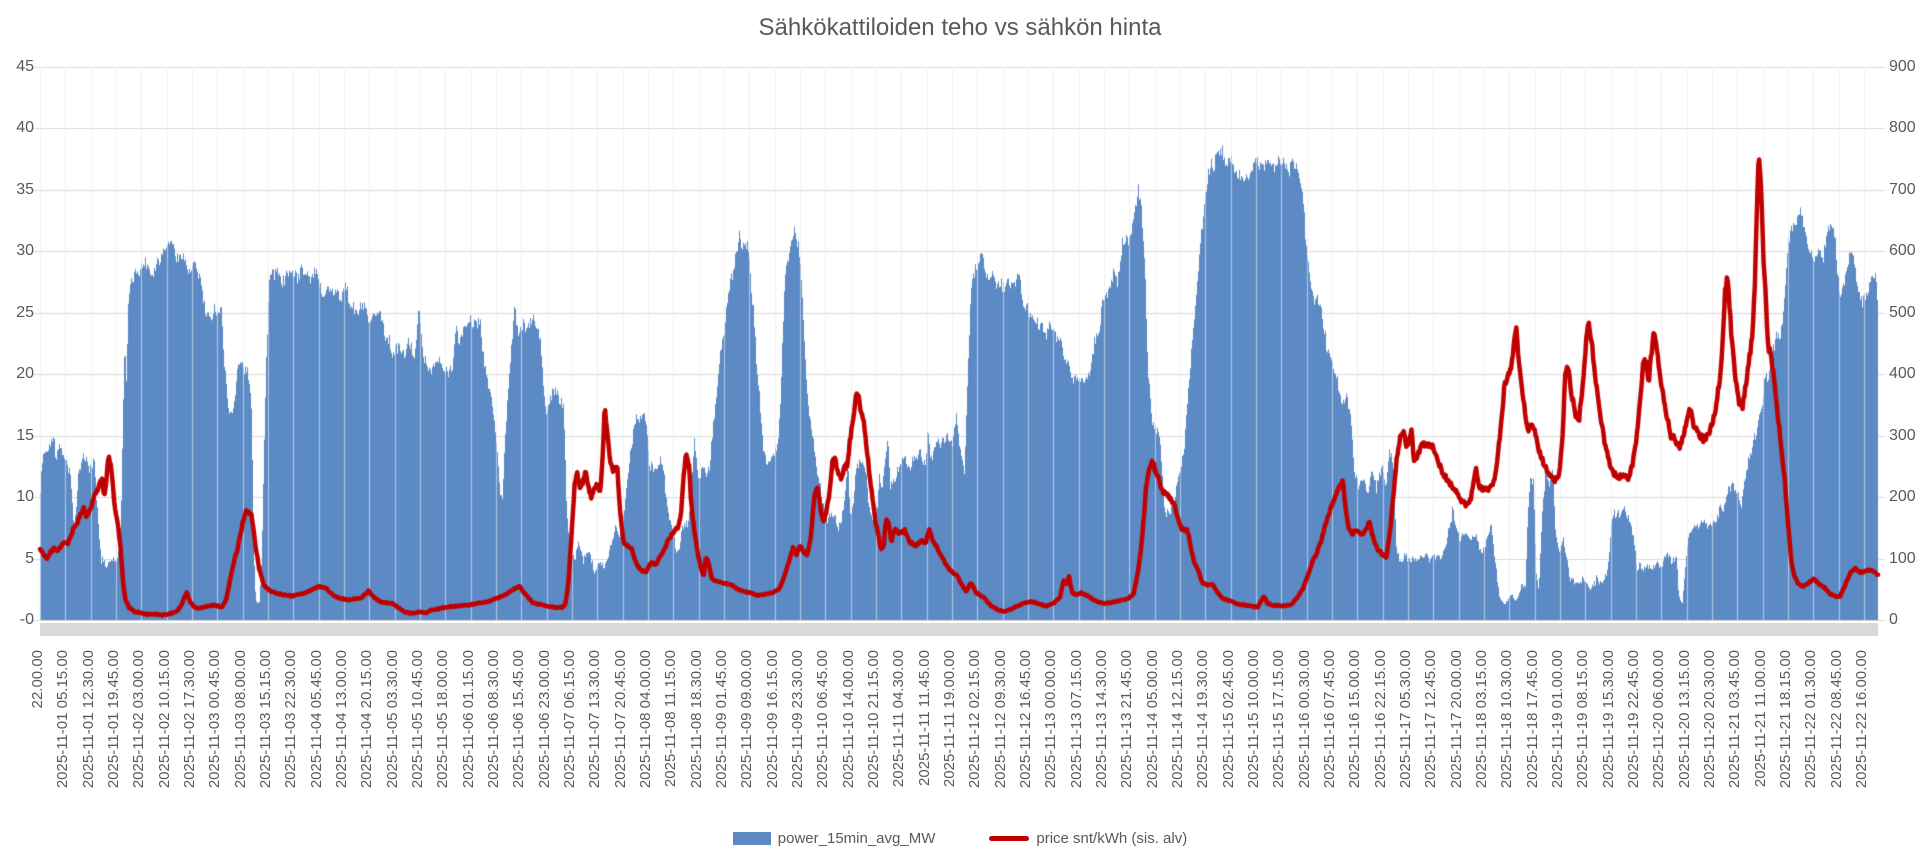 This screenshot has height=864, width=1920. What do you see at coordinates (1862, 719) in the screenshot?
I see `x-axis-tick-label: 2025-11-22 16.00.00` at bounding box center [1862, 719].